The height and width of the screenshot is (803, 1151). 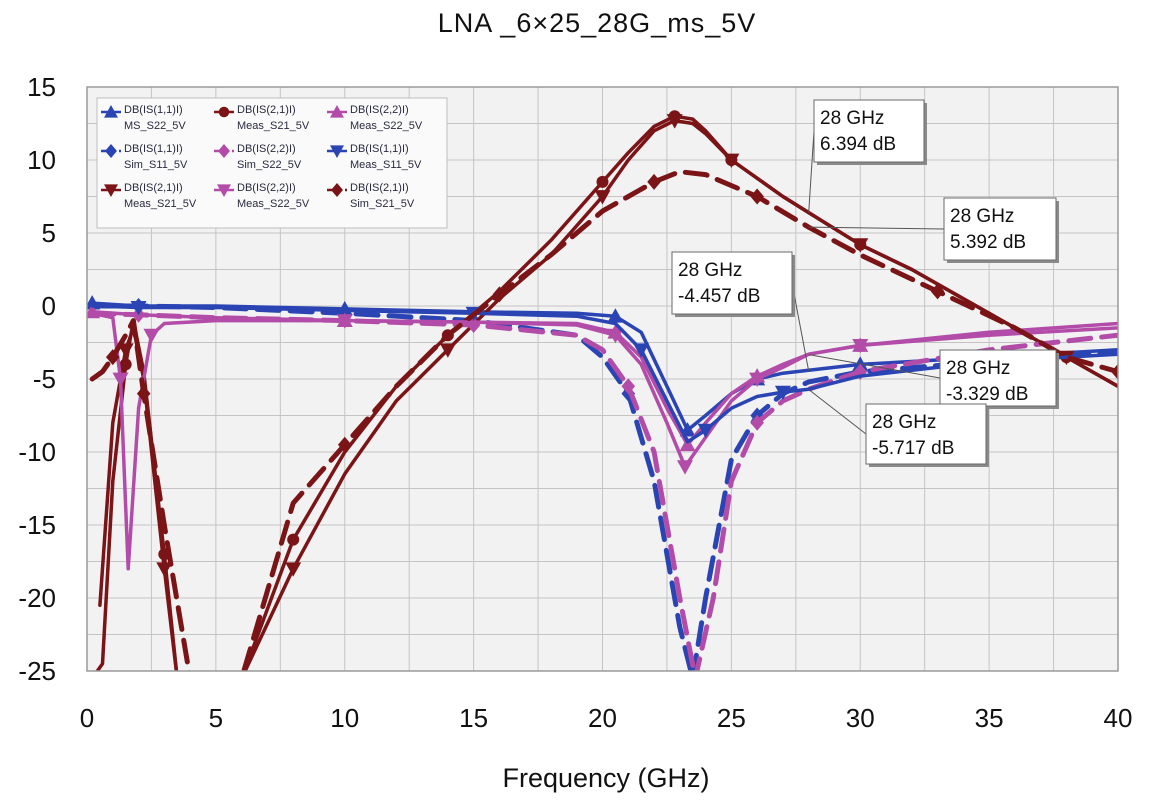 I want to click on annotation-value: -4.457 dB, so click(x=719, y=296).